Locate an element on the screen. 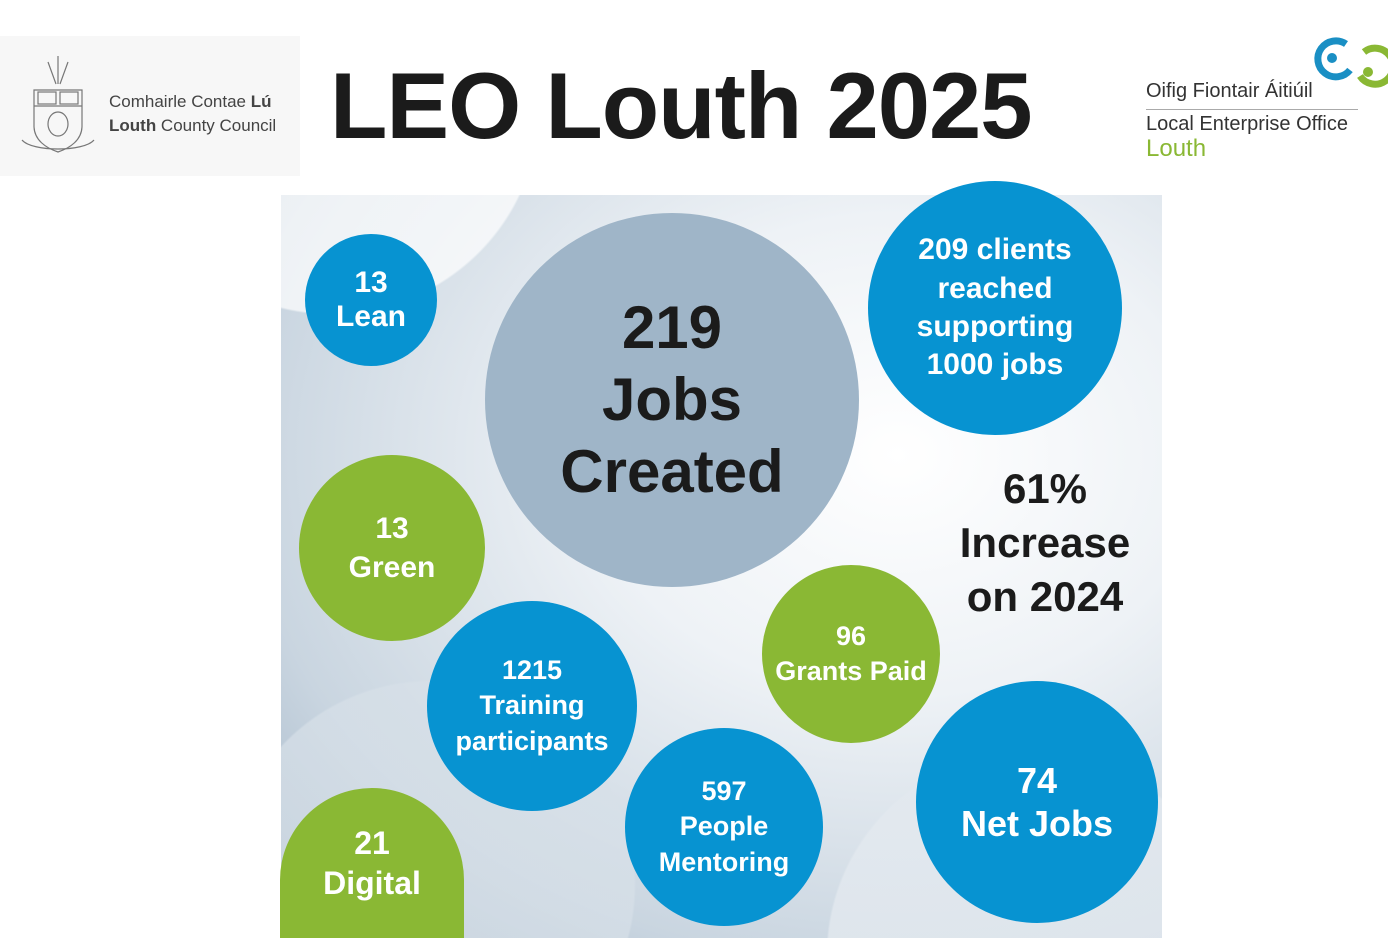 The image size is (1400, 950). jobs-value: 219 is located at coordinates (672, 327).